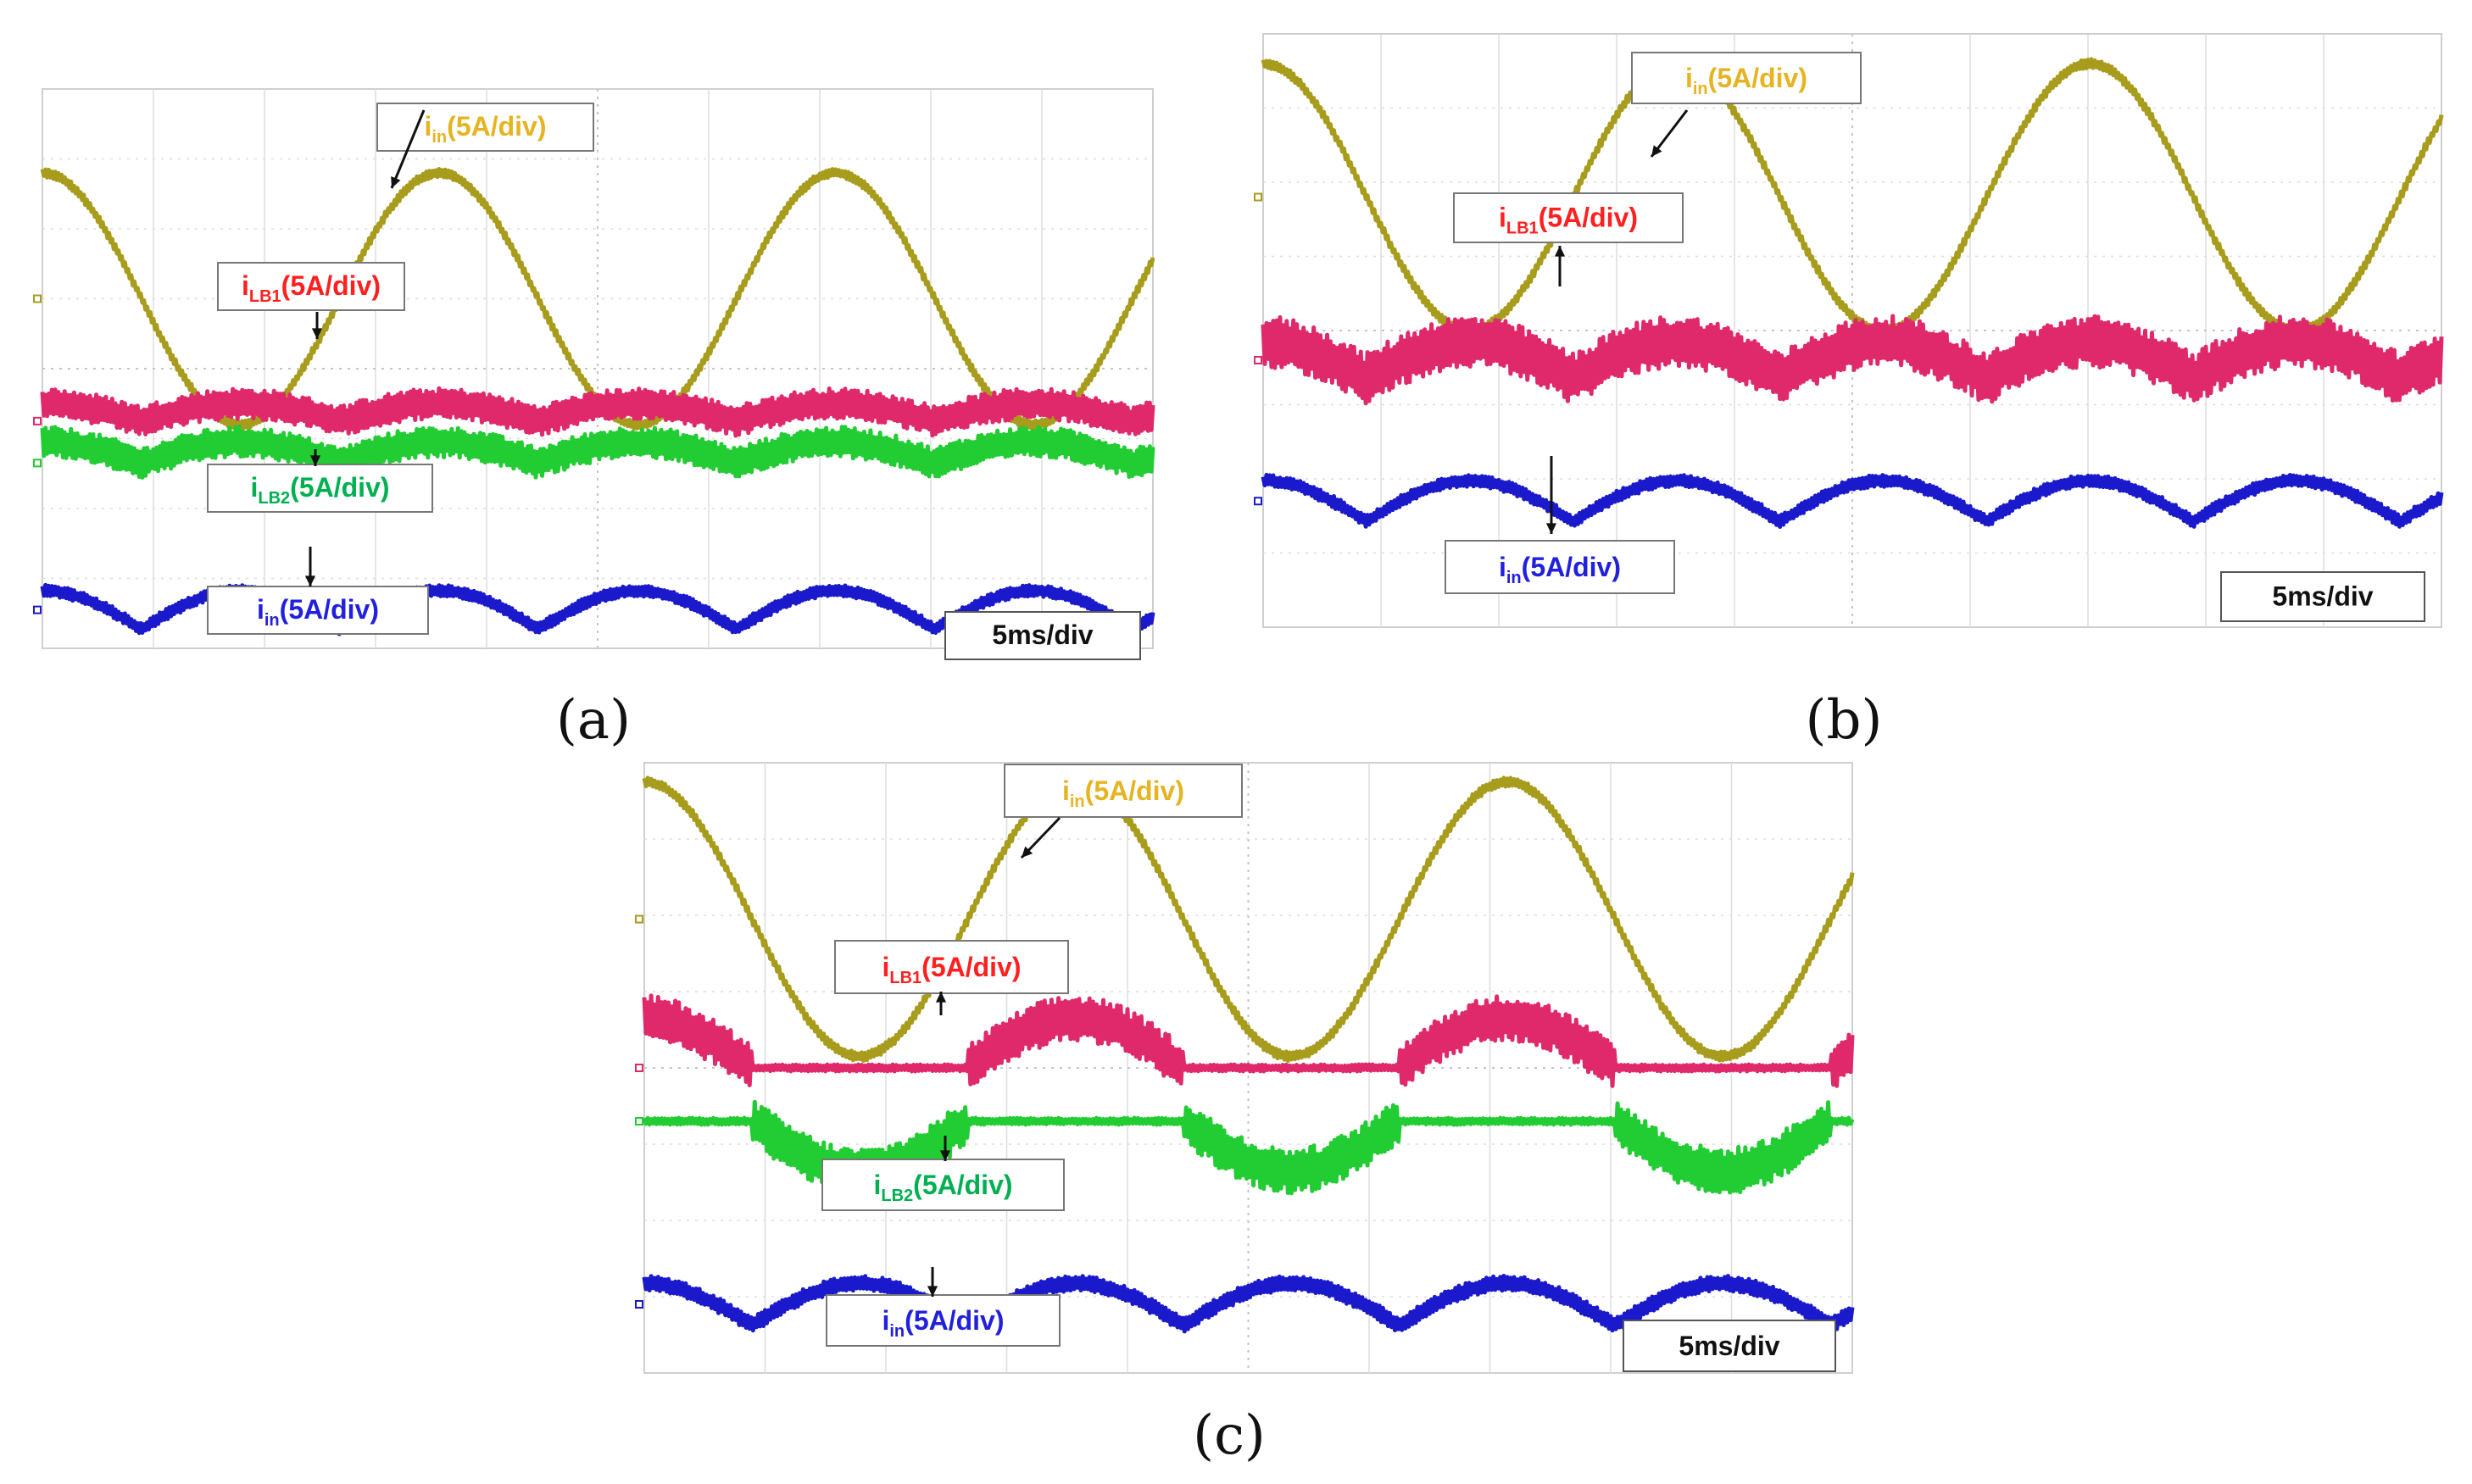 The width and height of the screenshot is (2472, 1484). I want to click on caption-c: (c), so click(1229, 1436).